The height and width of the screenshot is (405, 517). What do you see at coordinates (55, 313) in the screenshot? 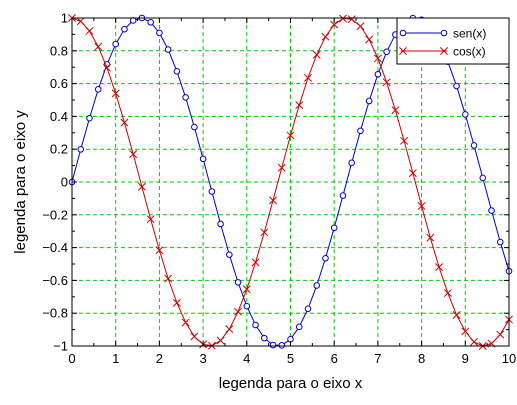
I see `y-tick-label: −0.8` at bounding box center [55, 313].